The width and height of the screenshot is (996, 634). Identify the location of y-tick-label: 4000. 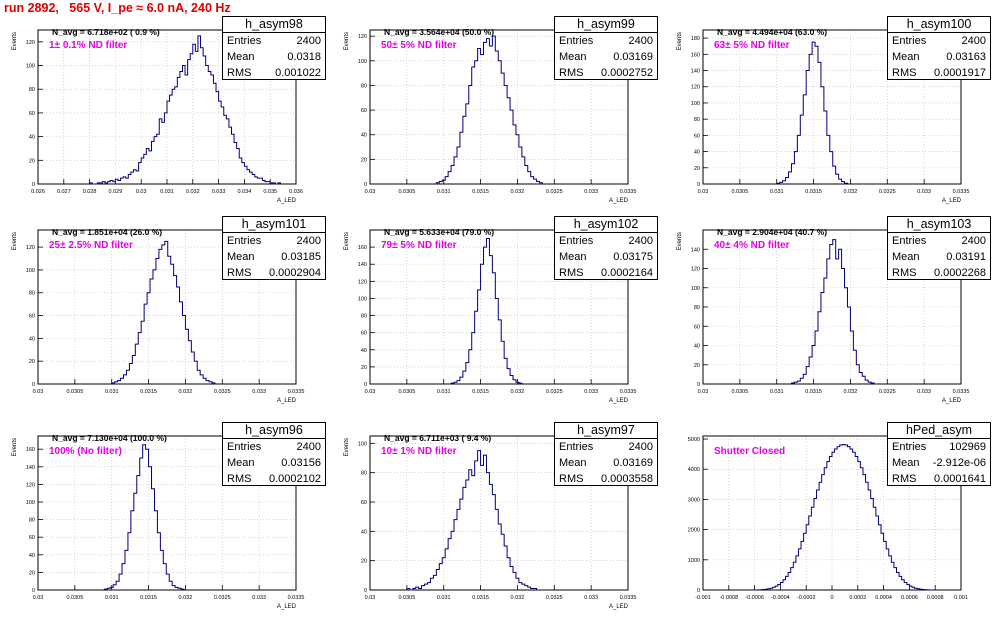
(694, 470).